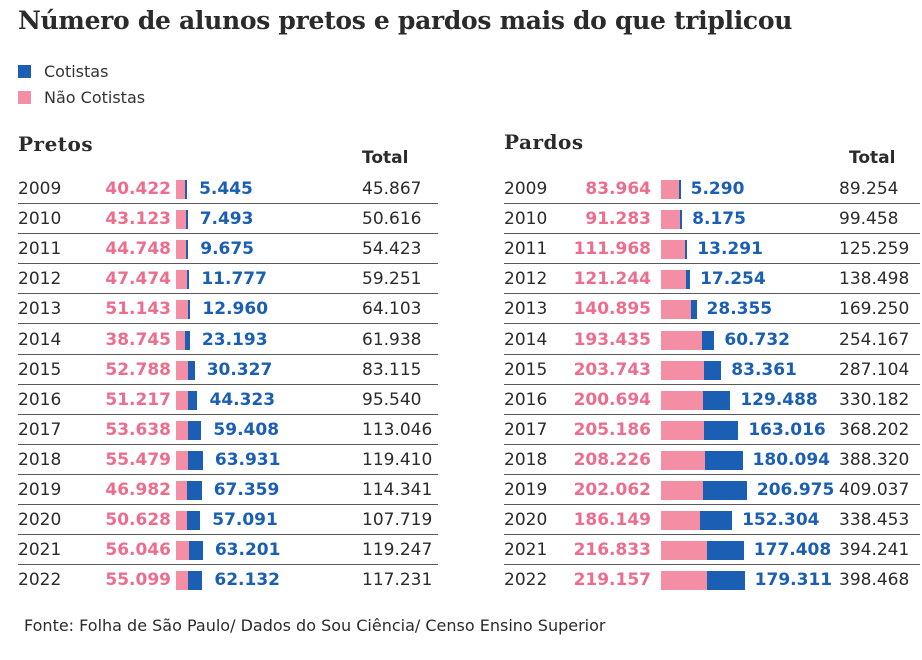  I want to click on cotistas-value: 28.355, so click(739, 309).